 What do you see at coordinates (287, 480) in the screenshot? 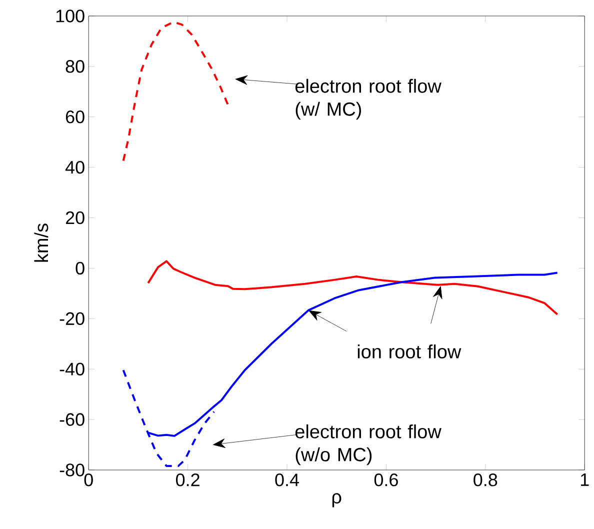
I see `x-tick-label: 0.4` at bounding box center [287, 480].